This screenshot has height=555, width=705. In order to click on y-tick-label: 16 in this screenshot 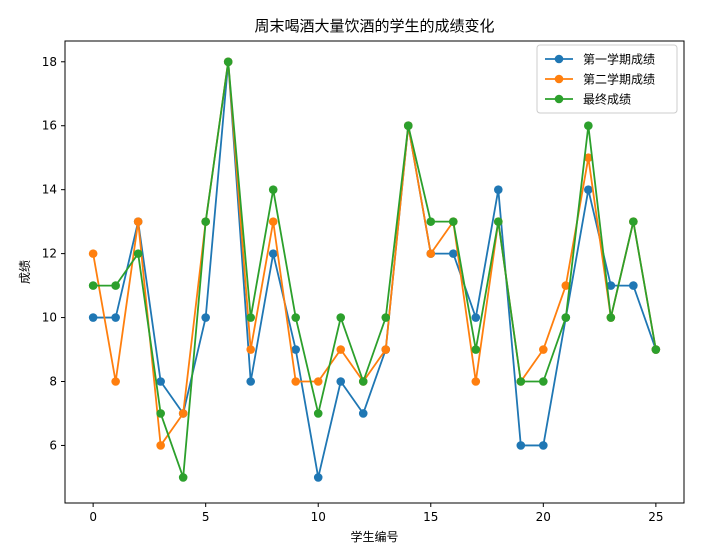, I will do `click(49, 126)`.